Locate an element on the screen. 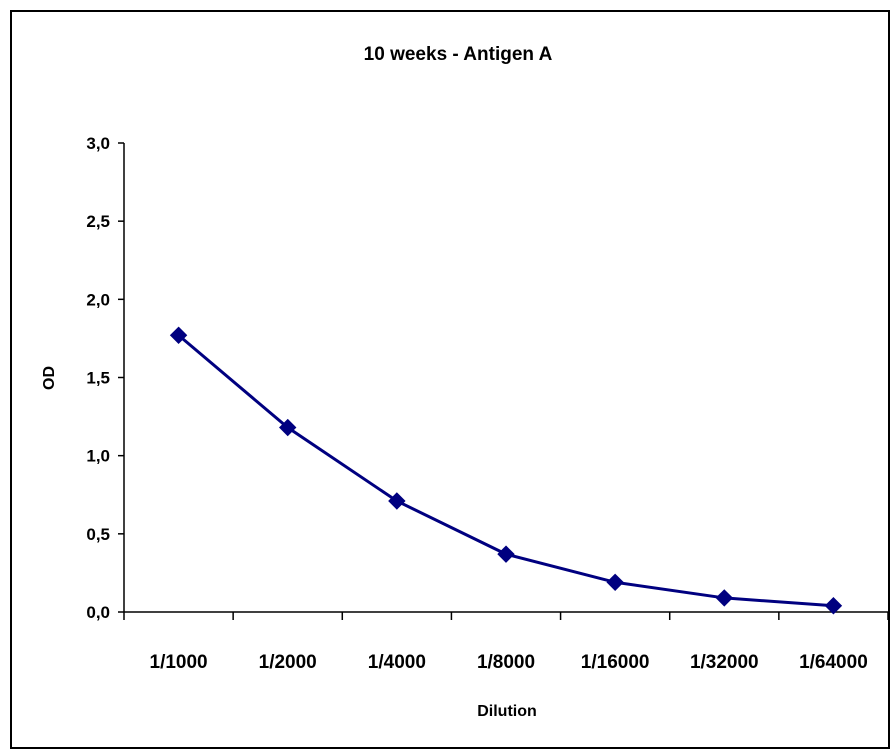 The image size is (892, 751). y-tick-label: 2,5 is located at coordinates (98, 221).